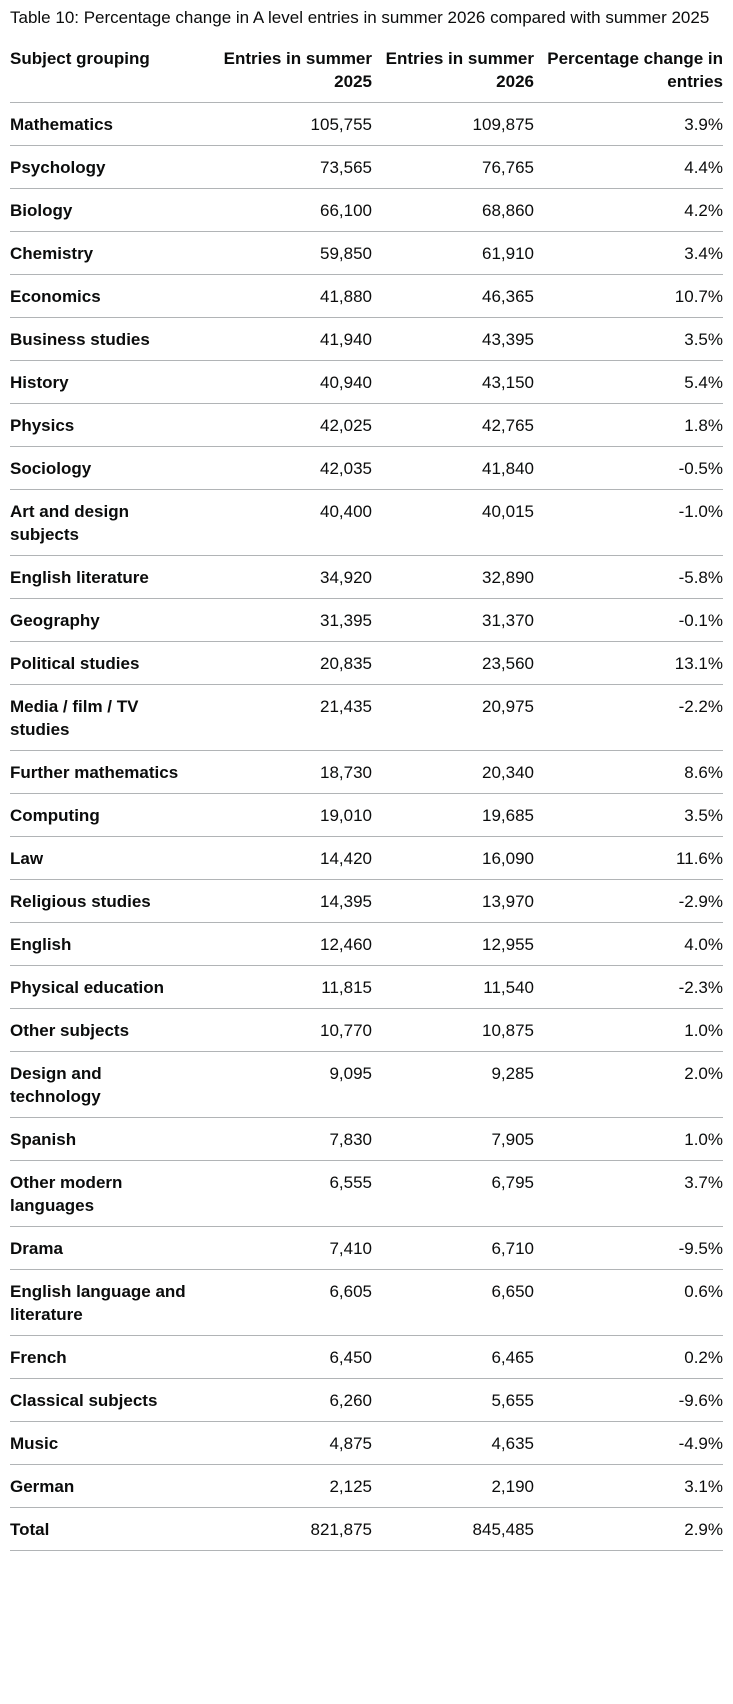 This screenshot has width=733, height=1704. I want to click on percentage-change-cell: 3.9%, so click(628, 124).